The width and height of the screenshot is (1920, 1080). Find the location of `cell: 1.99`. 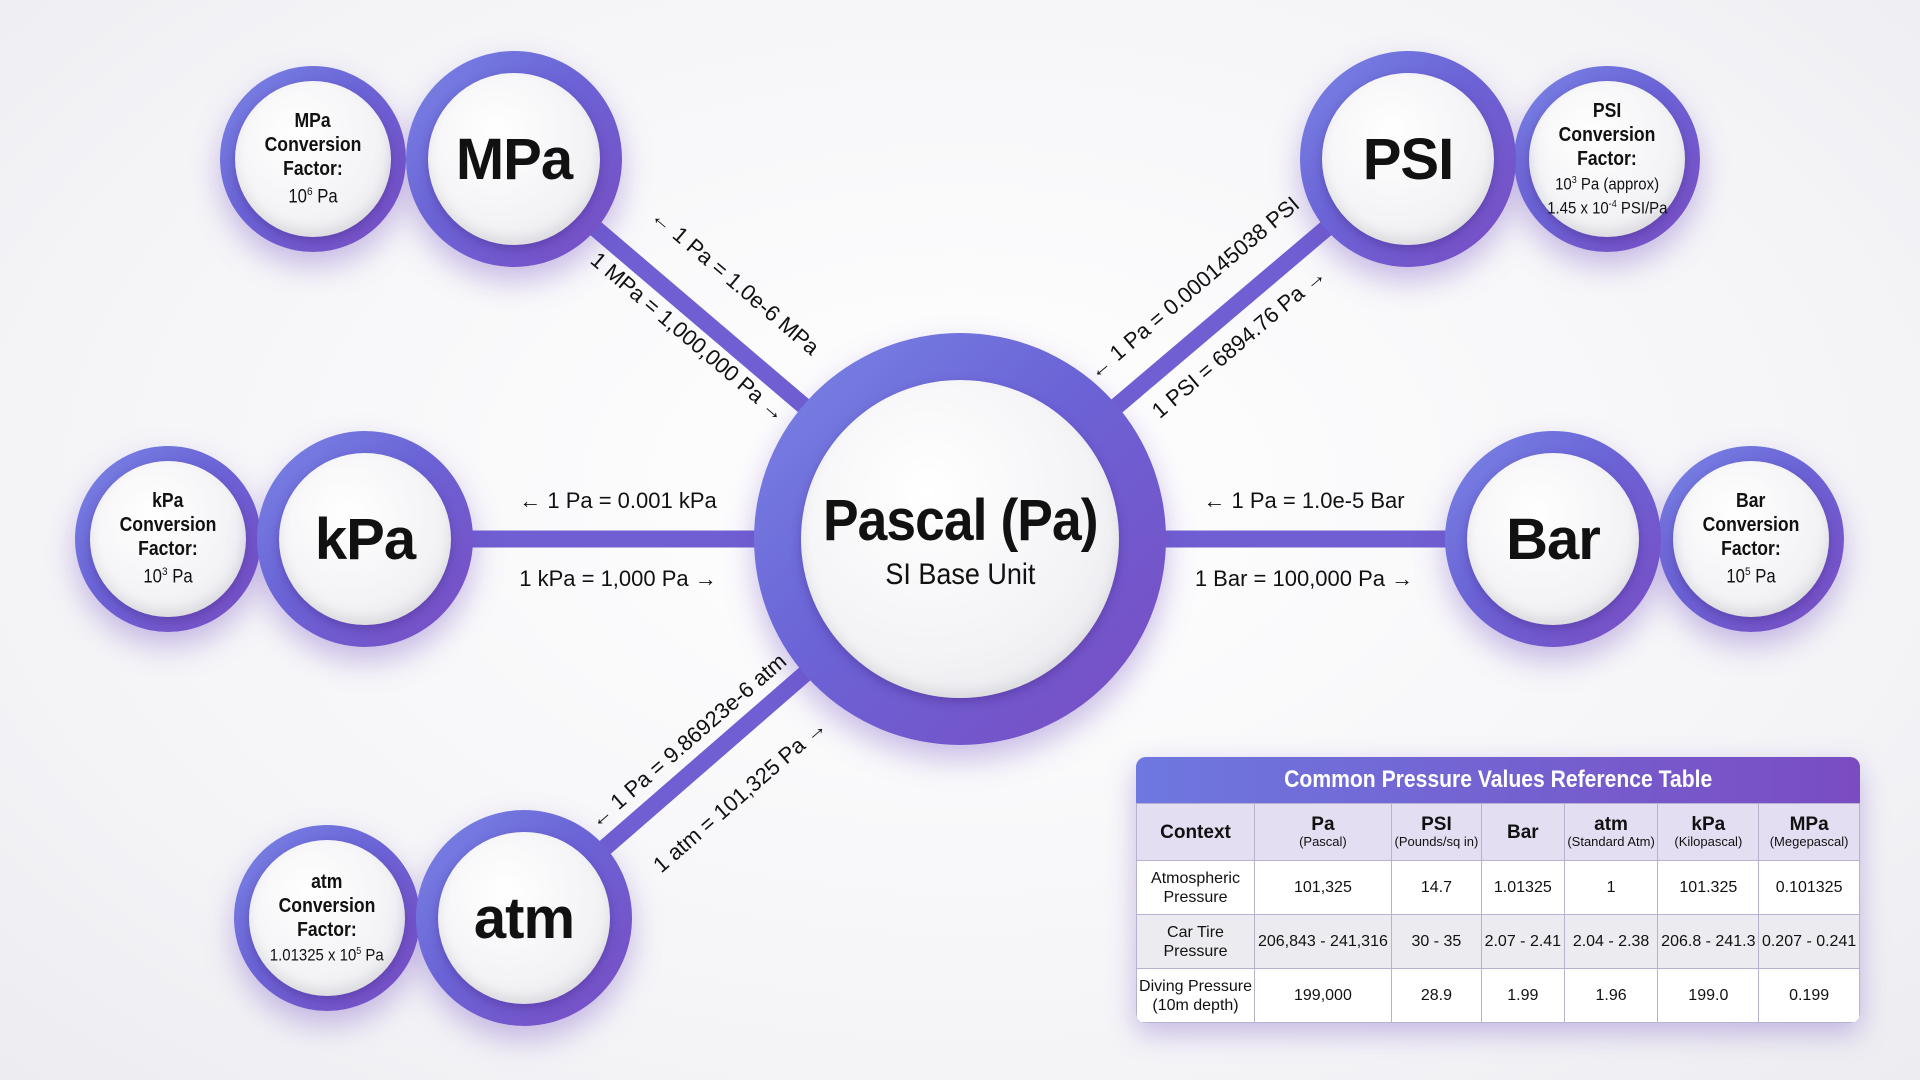

cell: 1.99 is located at coordinates (1522, 995).